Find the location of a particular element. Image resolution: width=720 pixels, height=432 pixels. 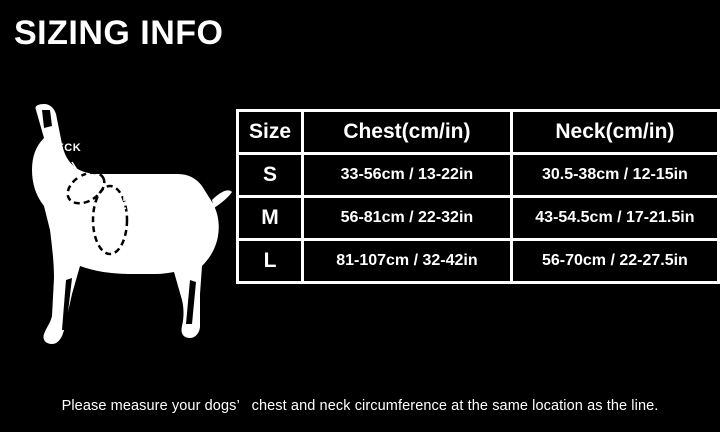

cell-chest: 56-81cm / 22-32in is located at coordinates (407, 218).